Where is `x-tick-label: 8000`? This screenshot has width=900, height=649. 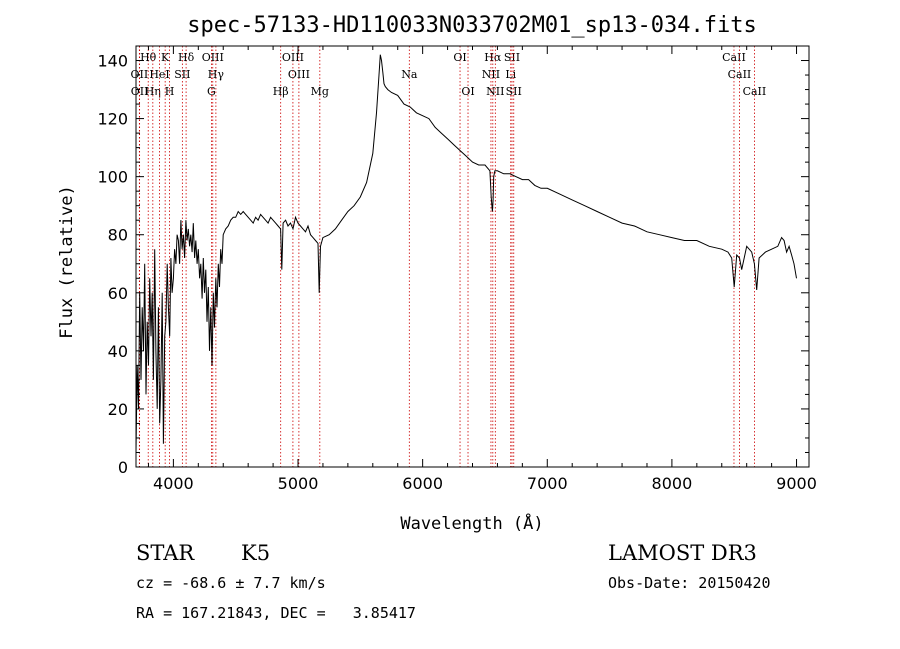
x-tick-label: 8000 is located at coordinates (672, 483).